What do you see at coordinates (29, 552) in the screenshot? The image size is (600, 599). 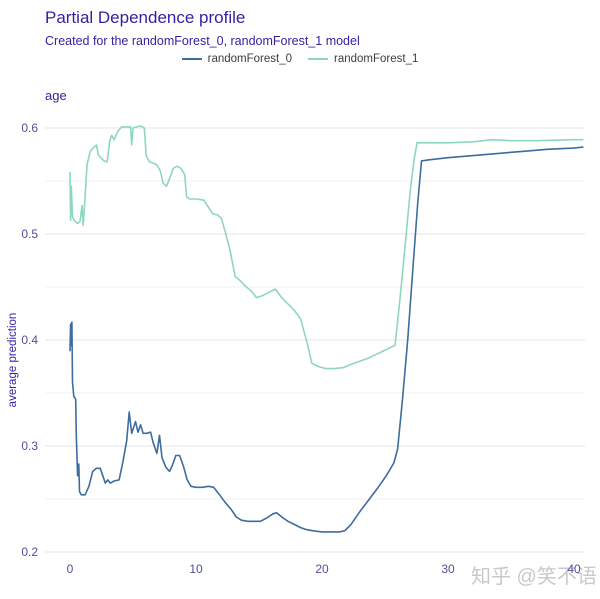 I see `y-tick-label: 0.2` at bounding box center [29, 552].